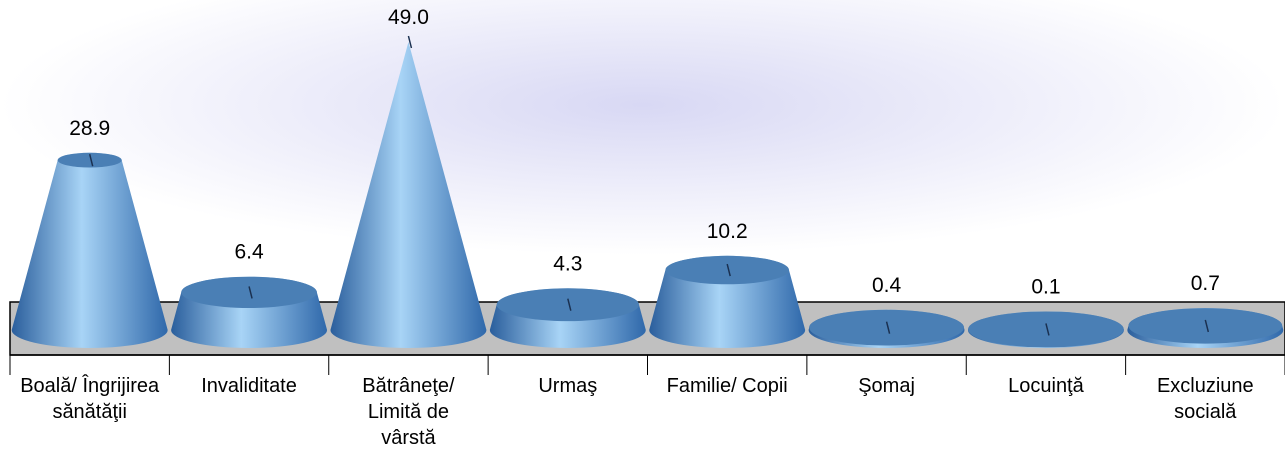 The height and width of the screenshot is (468, 1285). Describe the element at coordinates (249, 252) in the screenshot. I see `value-label: 6.4` at that location.